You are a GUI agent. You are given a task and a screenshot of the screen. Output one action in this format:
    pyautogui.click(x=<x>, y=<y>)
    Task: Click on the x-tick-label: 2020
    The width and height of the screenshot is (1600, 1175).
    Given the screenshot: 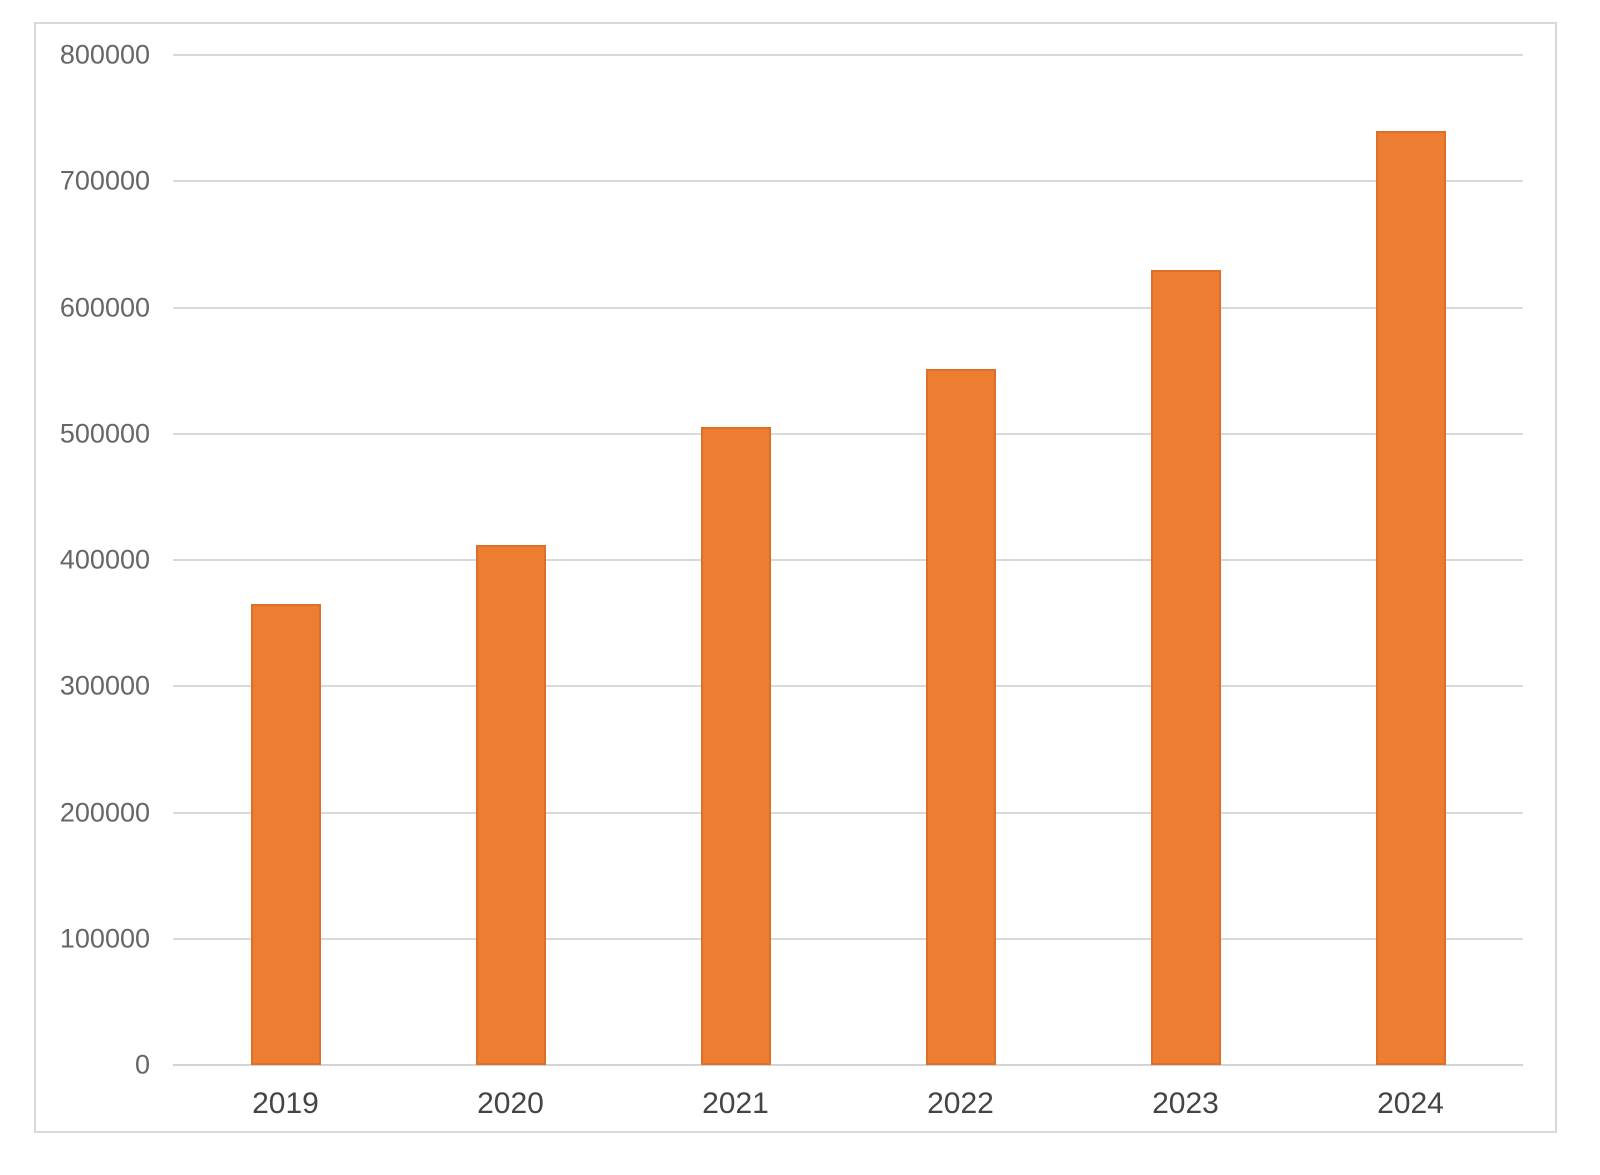 What is the action you would take?
    pyautogui.click(x=510, y=1103)
    